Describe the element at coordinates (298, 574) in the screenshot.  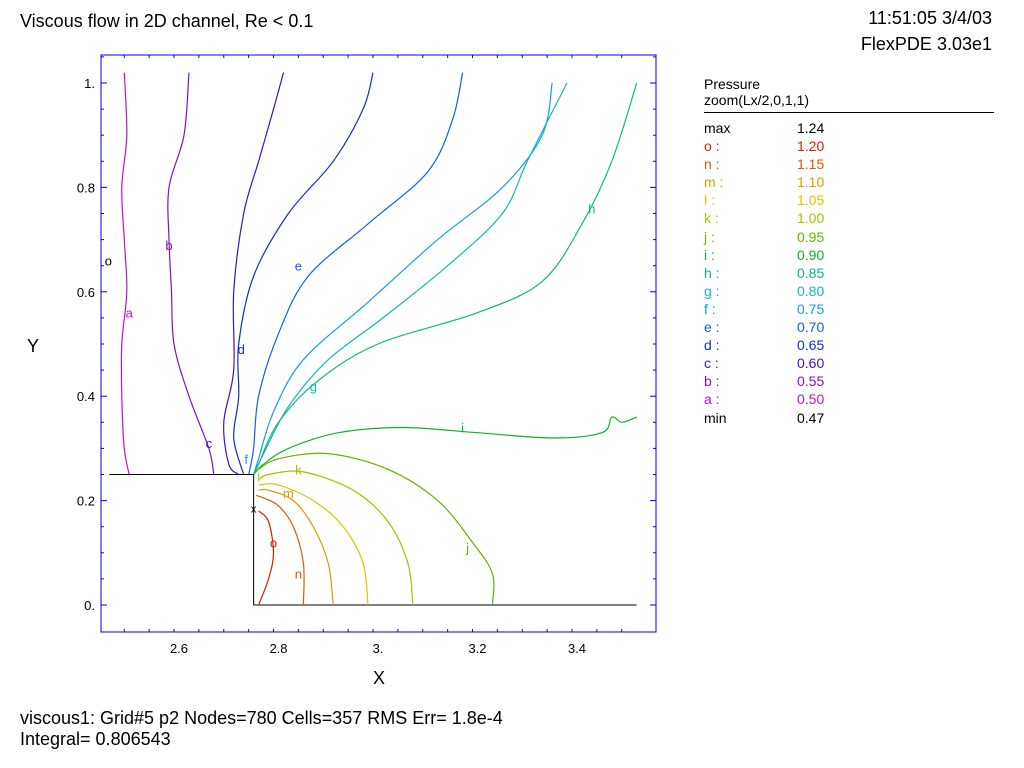
I see `contour-label-n: n` at that location.